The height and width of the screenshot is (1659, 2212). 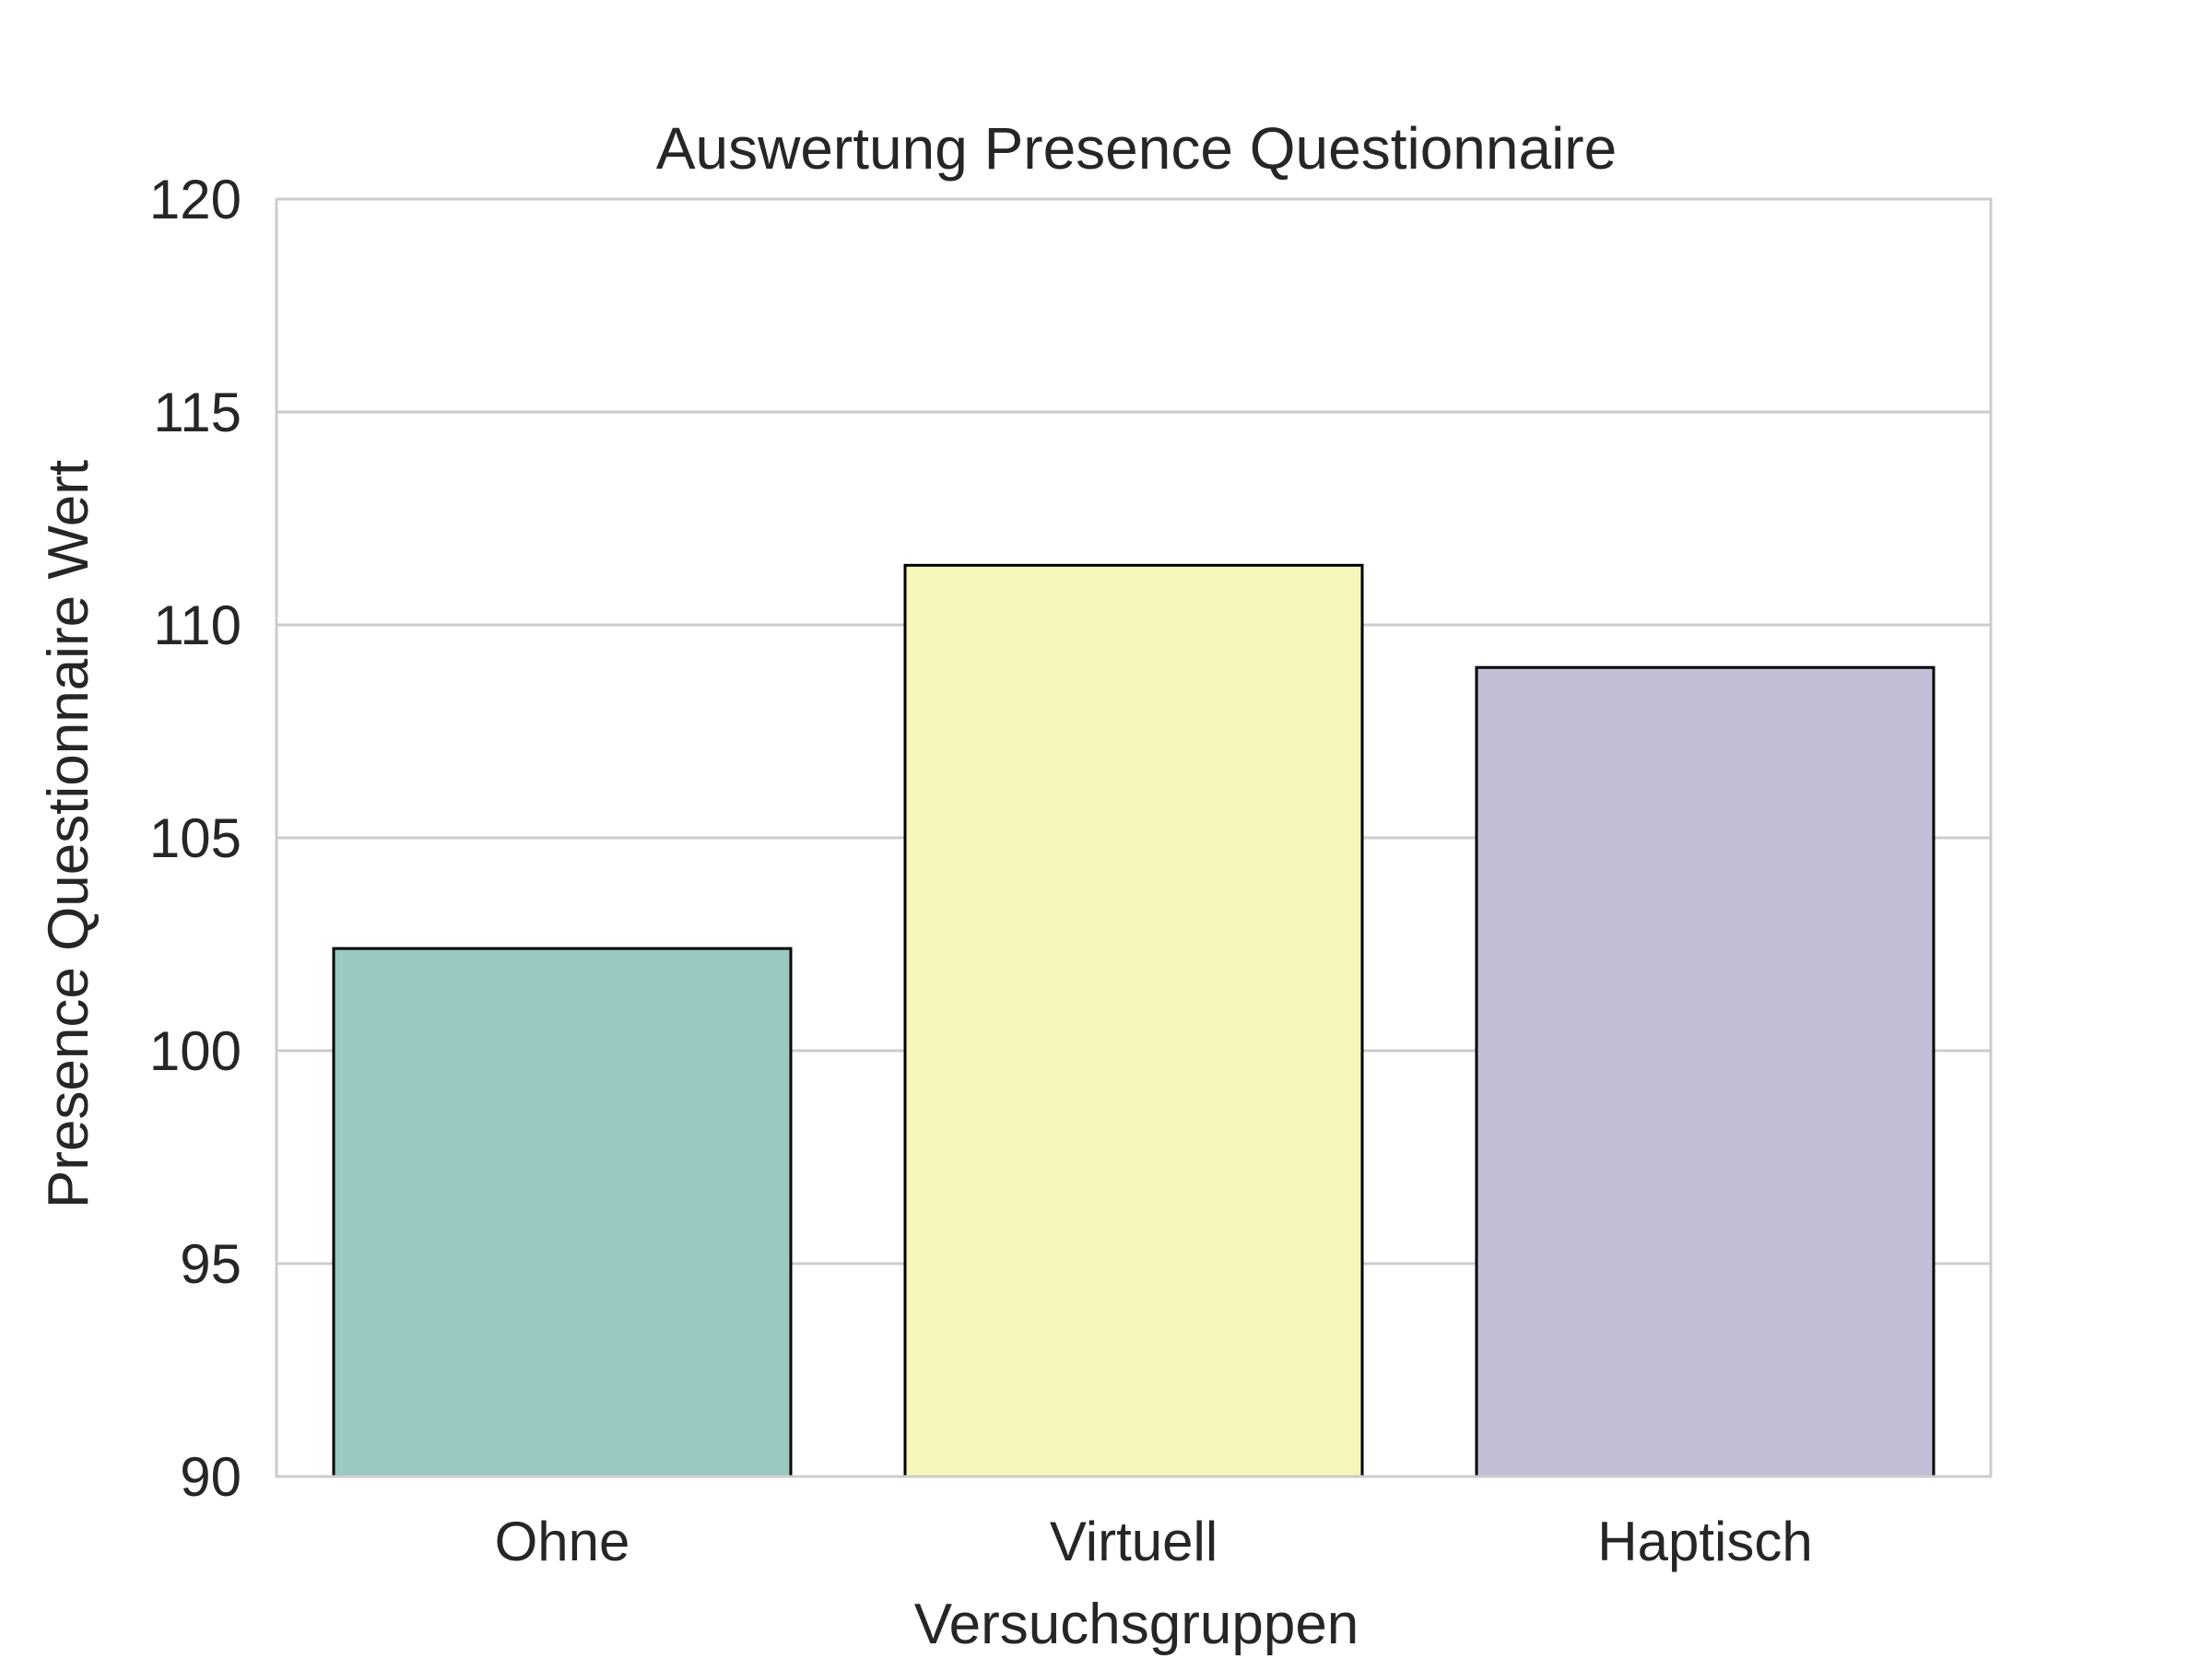 What do you see at coordinates (68, 834) in the screenshot?
I see `y-axis-label: Presence Questionnaire Wert` at bounding box center [68, 834].